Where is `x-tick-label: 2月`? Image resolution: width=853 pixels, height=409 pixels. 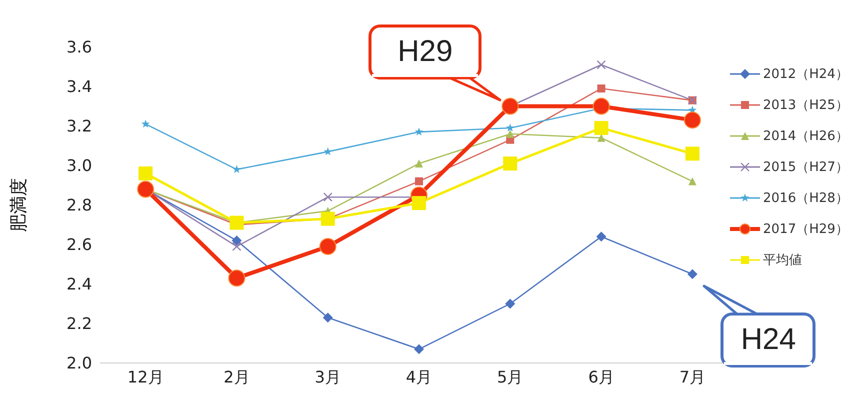 x-tick-label: 2月 is located at coordinates (237, 376).